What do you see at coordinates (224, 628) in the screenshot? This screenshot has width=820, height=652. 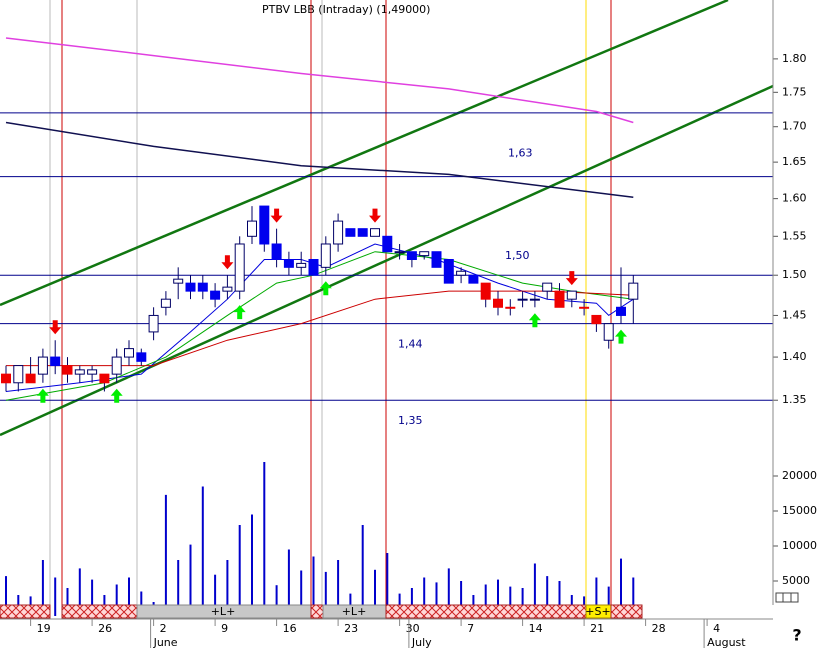 I see `x-tick-label: 9` at bounding box center [224, 628].